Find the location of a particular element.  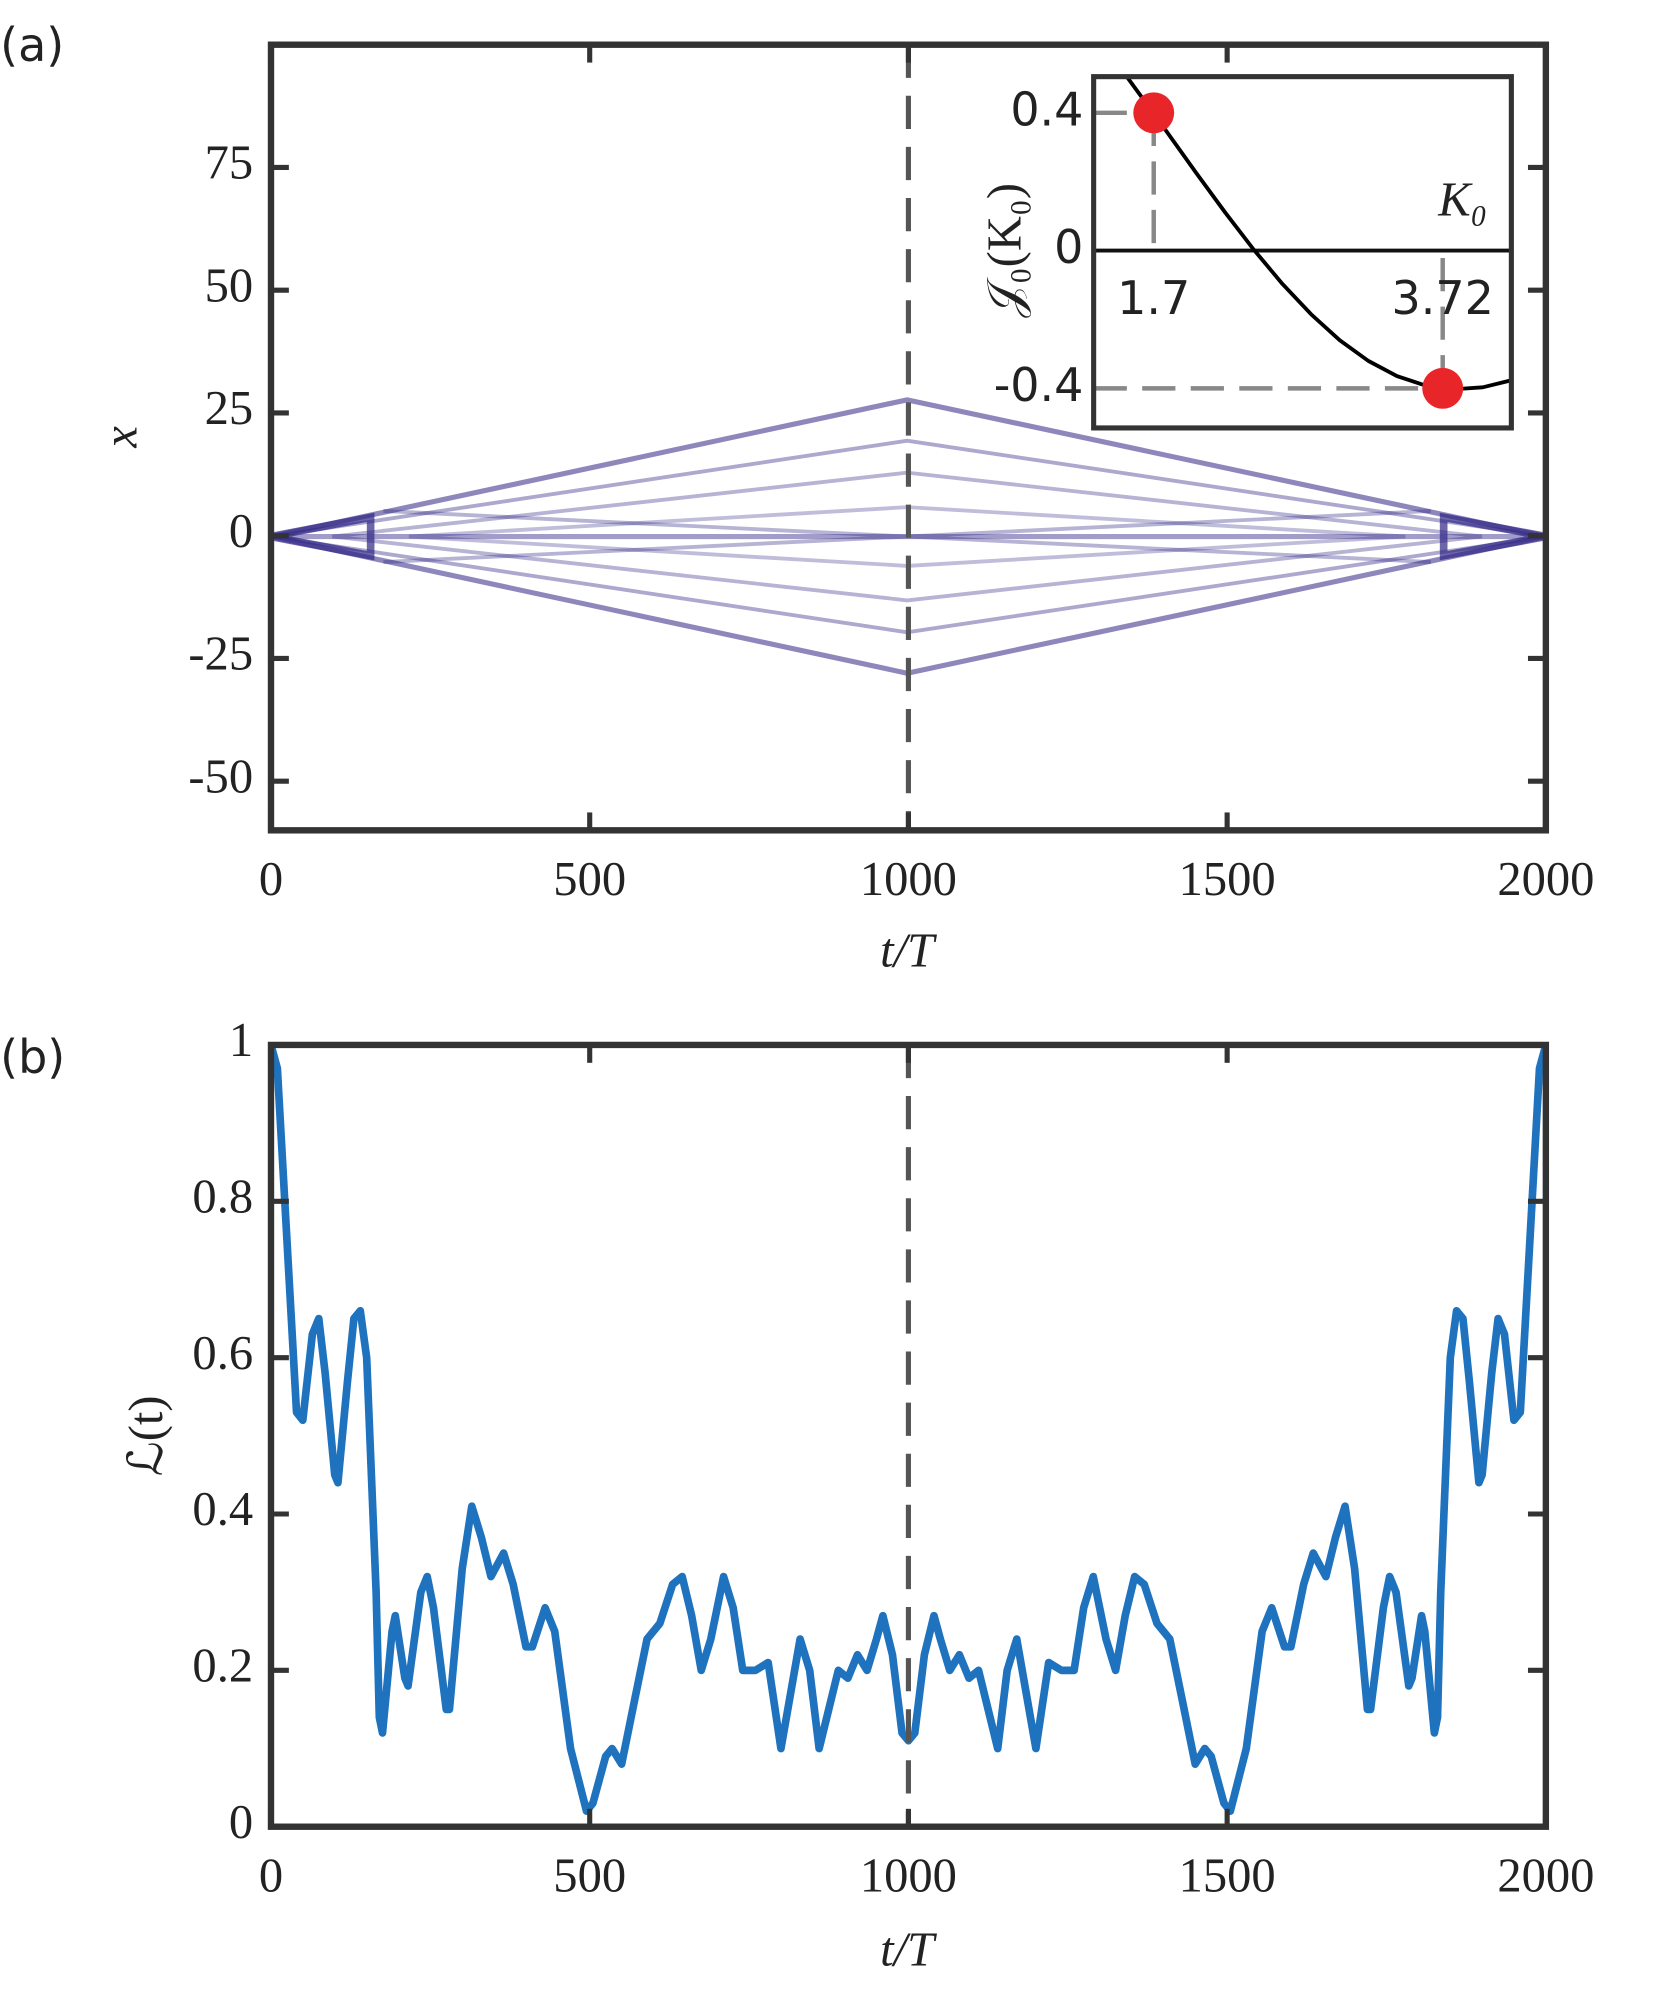

panel-label: (b) is located at coordinates (32, 1057).